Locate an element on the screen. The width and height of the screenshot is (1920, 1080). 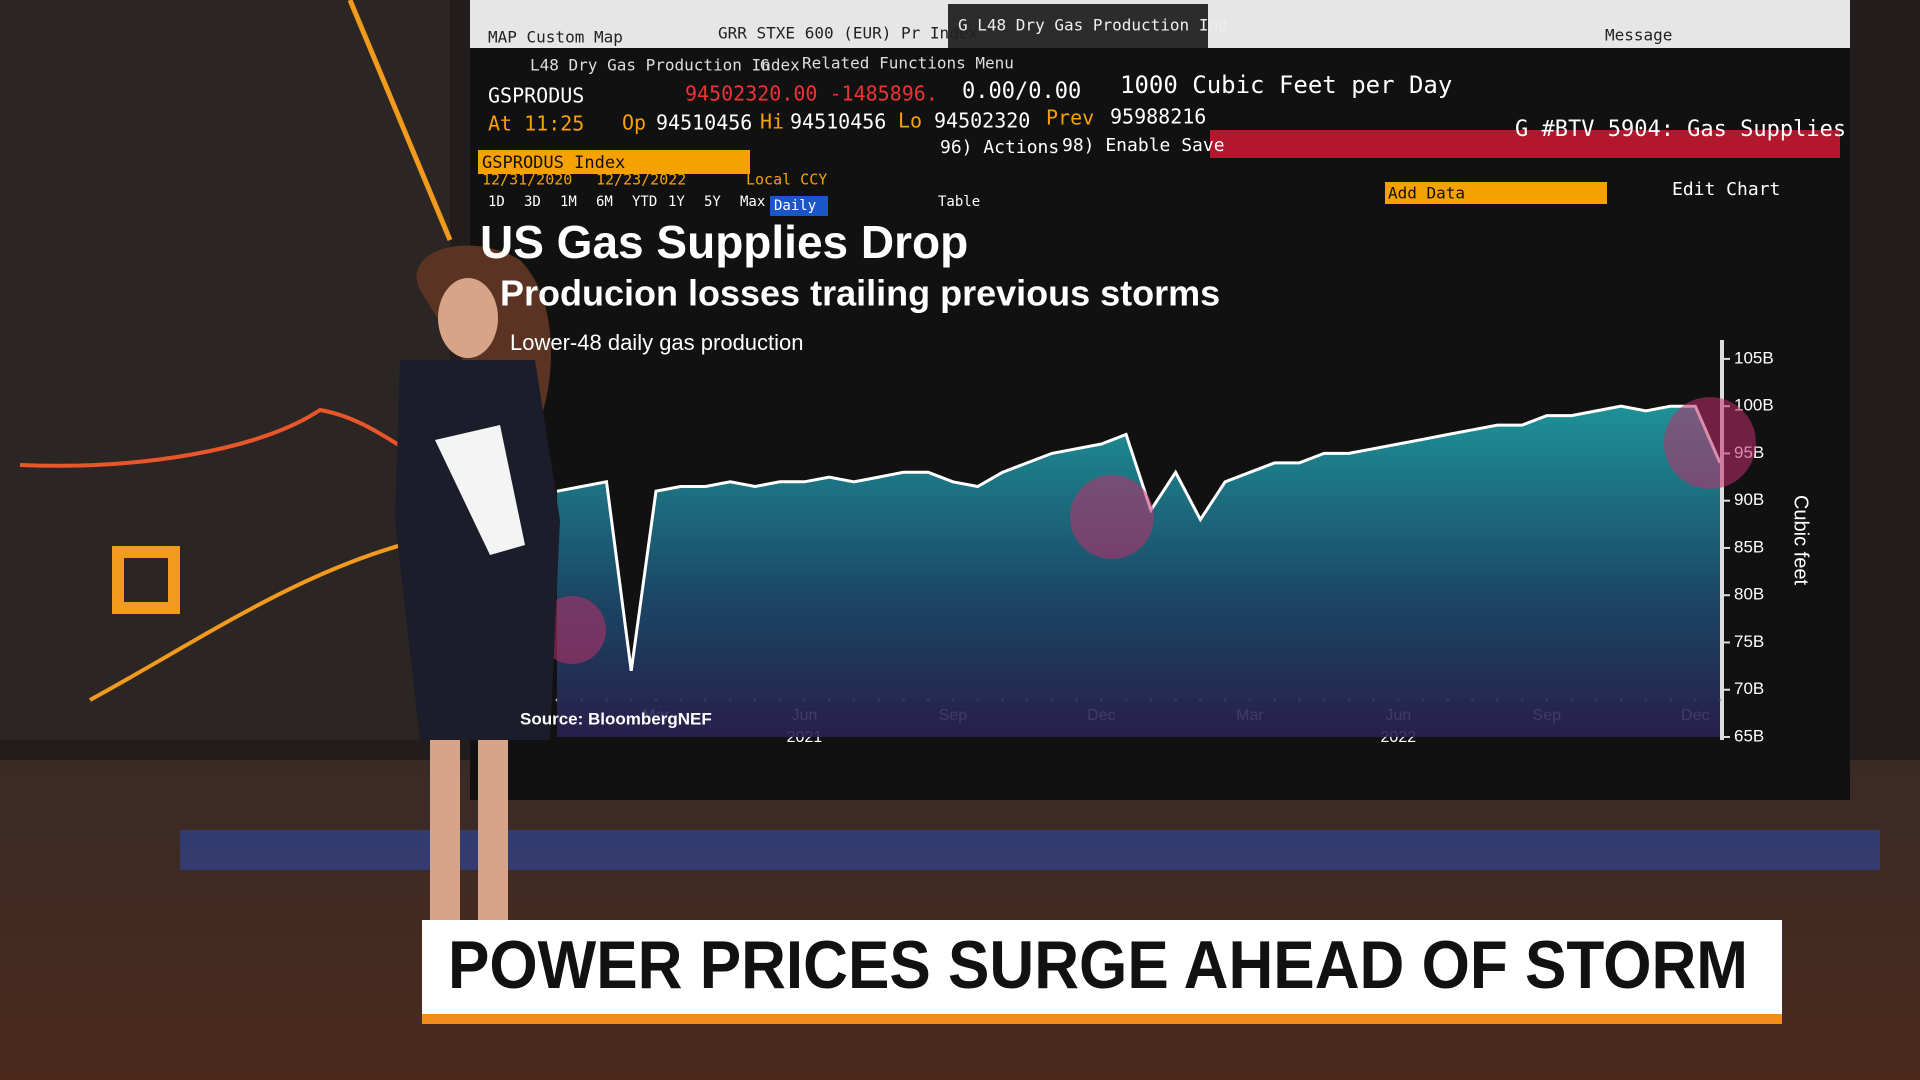
hi: 94510456 is located at coordinates (838, 122).